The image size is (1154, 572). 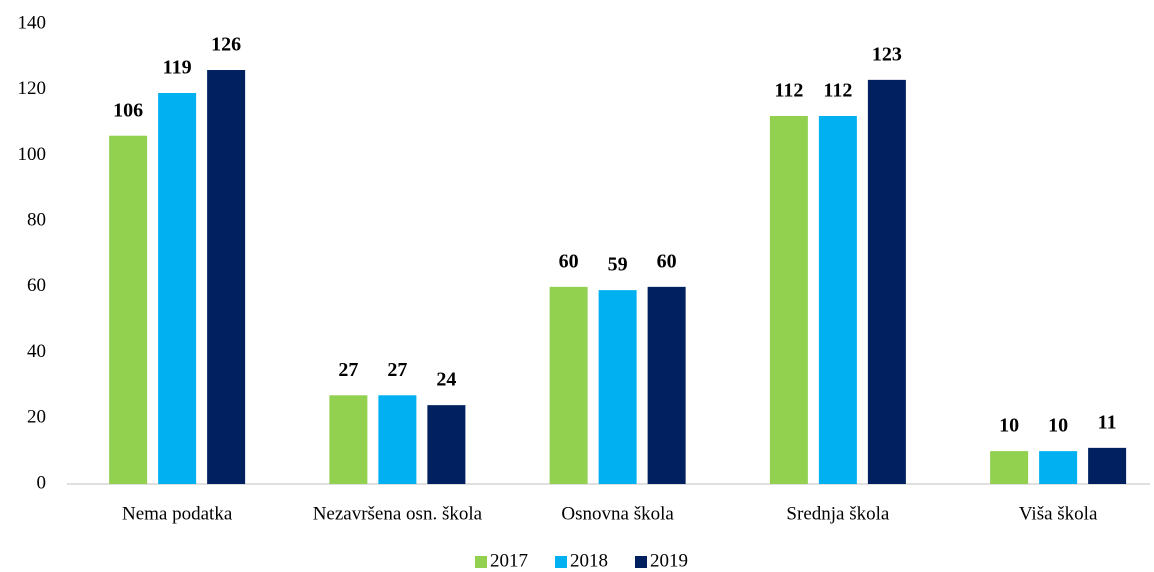 I want to click on value-label: 126, so click(x=226, y=45).